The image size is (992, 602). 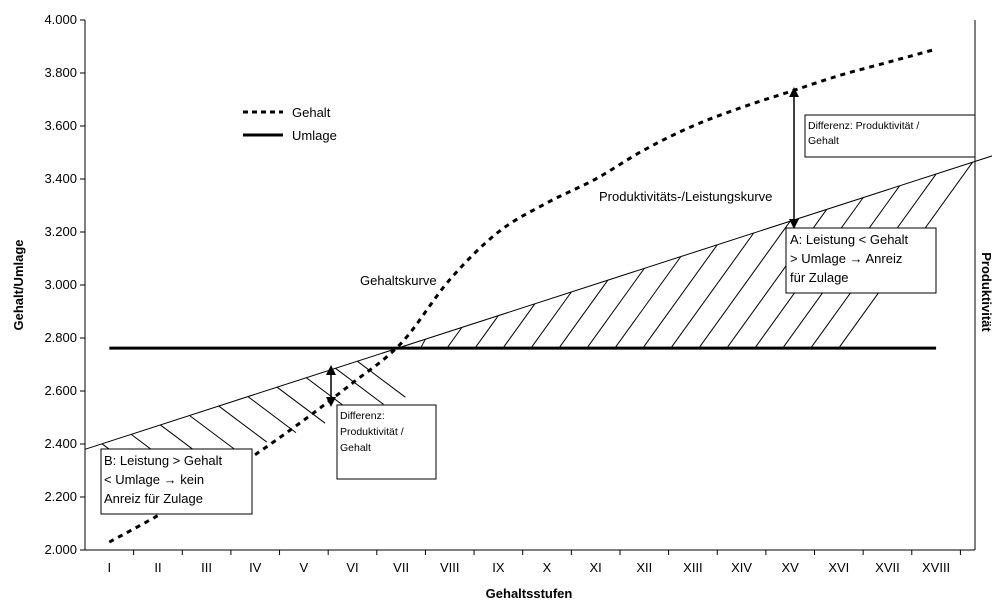 I want to click on diff-box-left: Differenz: Produktivität / Gehalt, so click(x=386, y=442).